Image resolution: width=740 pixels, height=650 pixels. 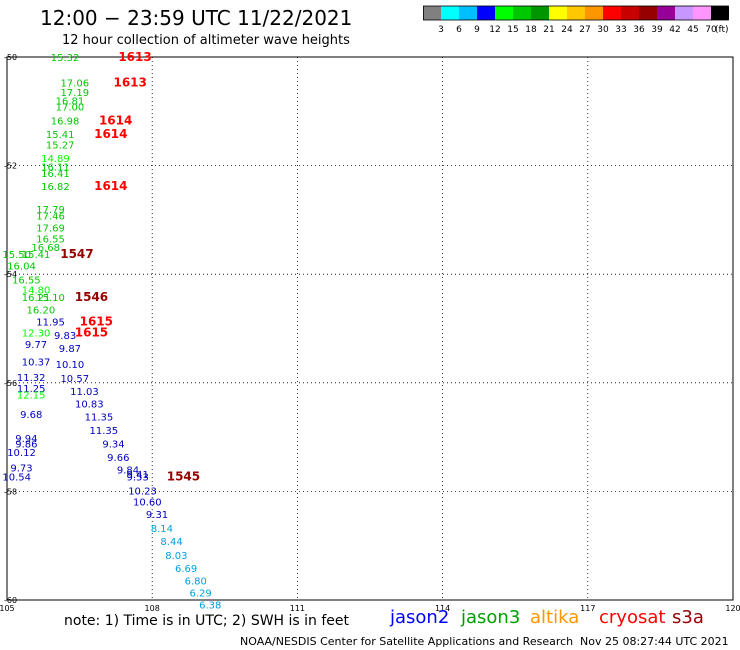 I want to click on colorbar-label: 3, so click(x=441, y=29).